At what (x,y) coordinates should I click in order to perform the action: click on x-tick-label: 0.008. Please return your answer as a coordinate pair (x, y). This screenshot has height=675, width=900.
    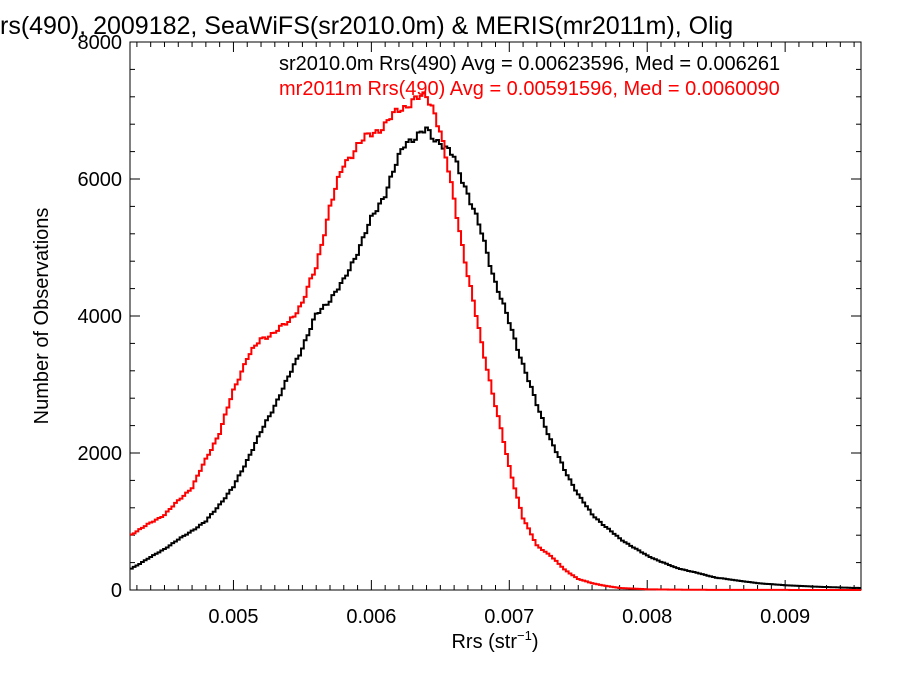
    Looking at the image, I should click on (647, 617).